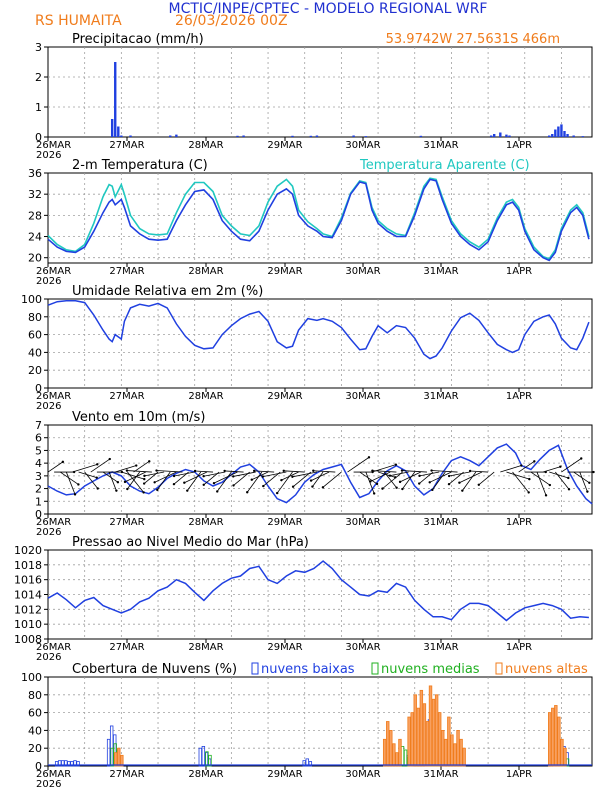 Image resolution: width=612 pixels, height=792 pixels. What do you see at coordinates (35, 730) in the screenshot?
I see `y-tick-label: 40` at bounding box center [35, 730].